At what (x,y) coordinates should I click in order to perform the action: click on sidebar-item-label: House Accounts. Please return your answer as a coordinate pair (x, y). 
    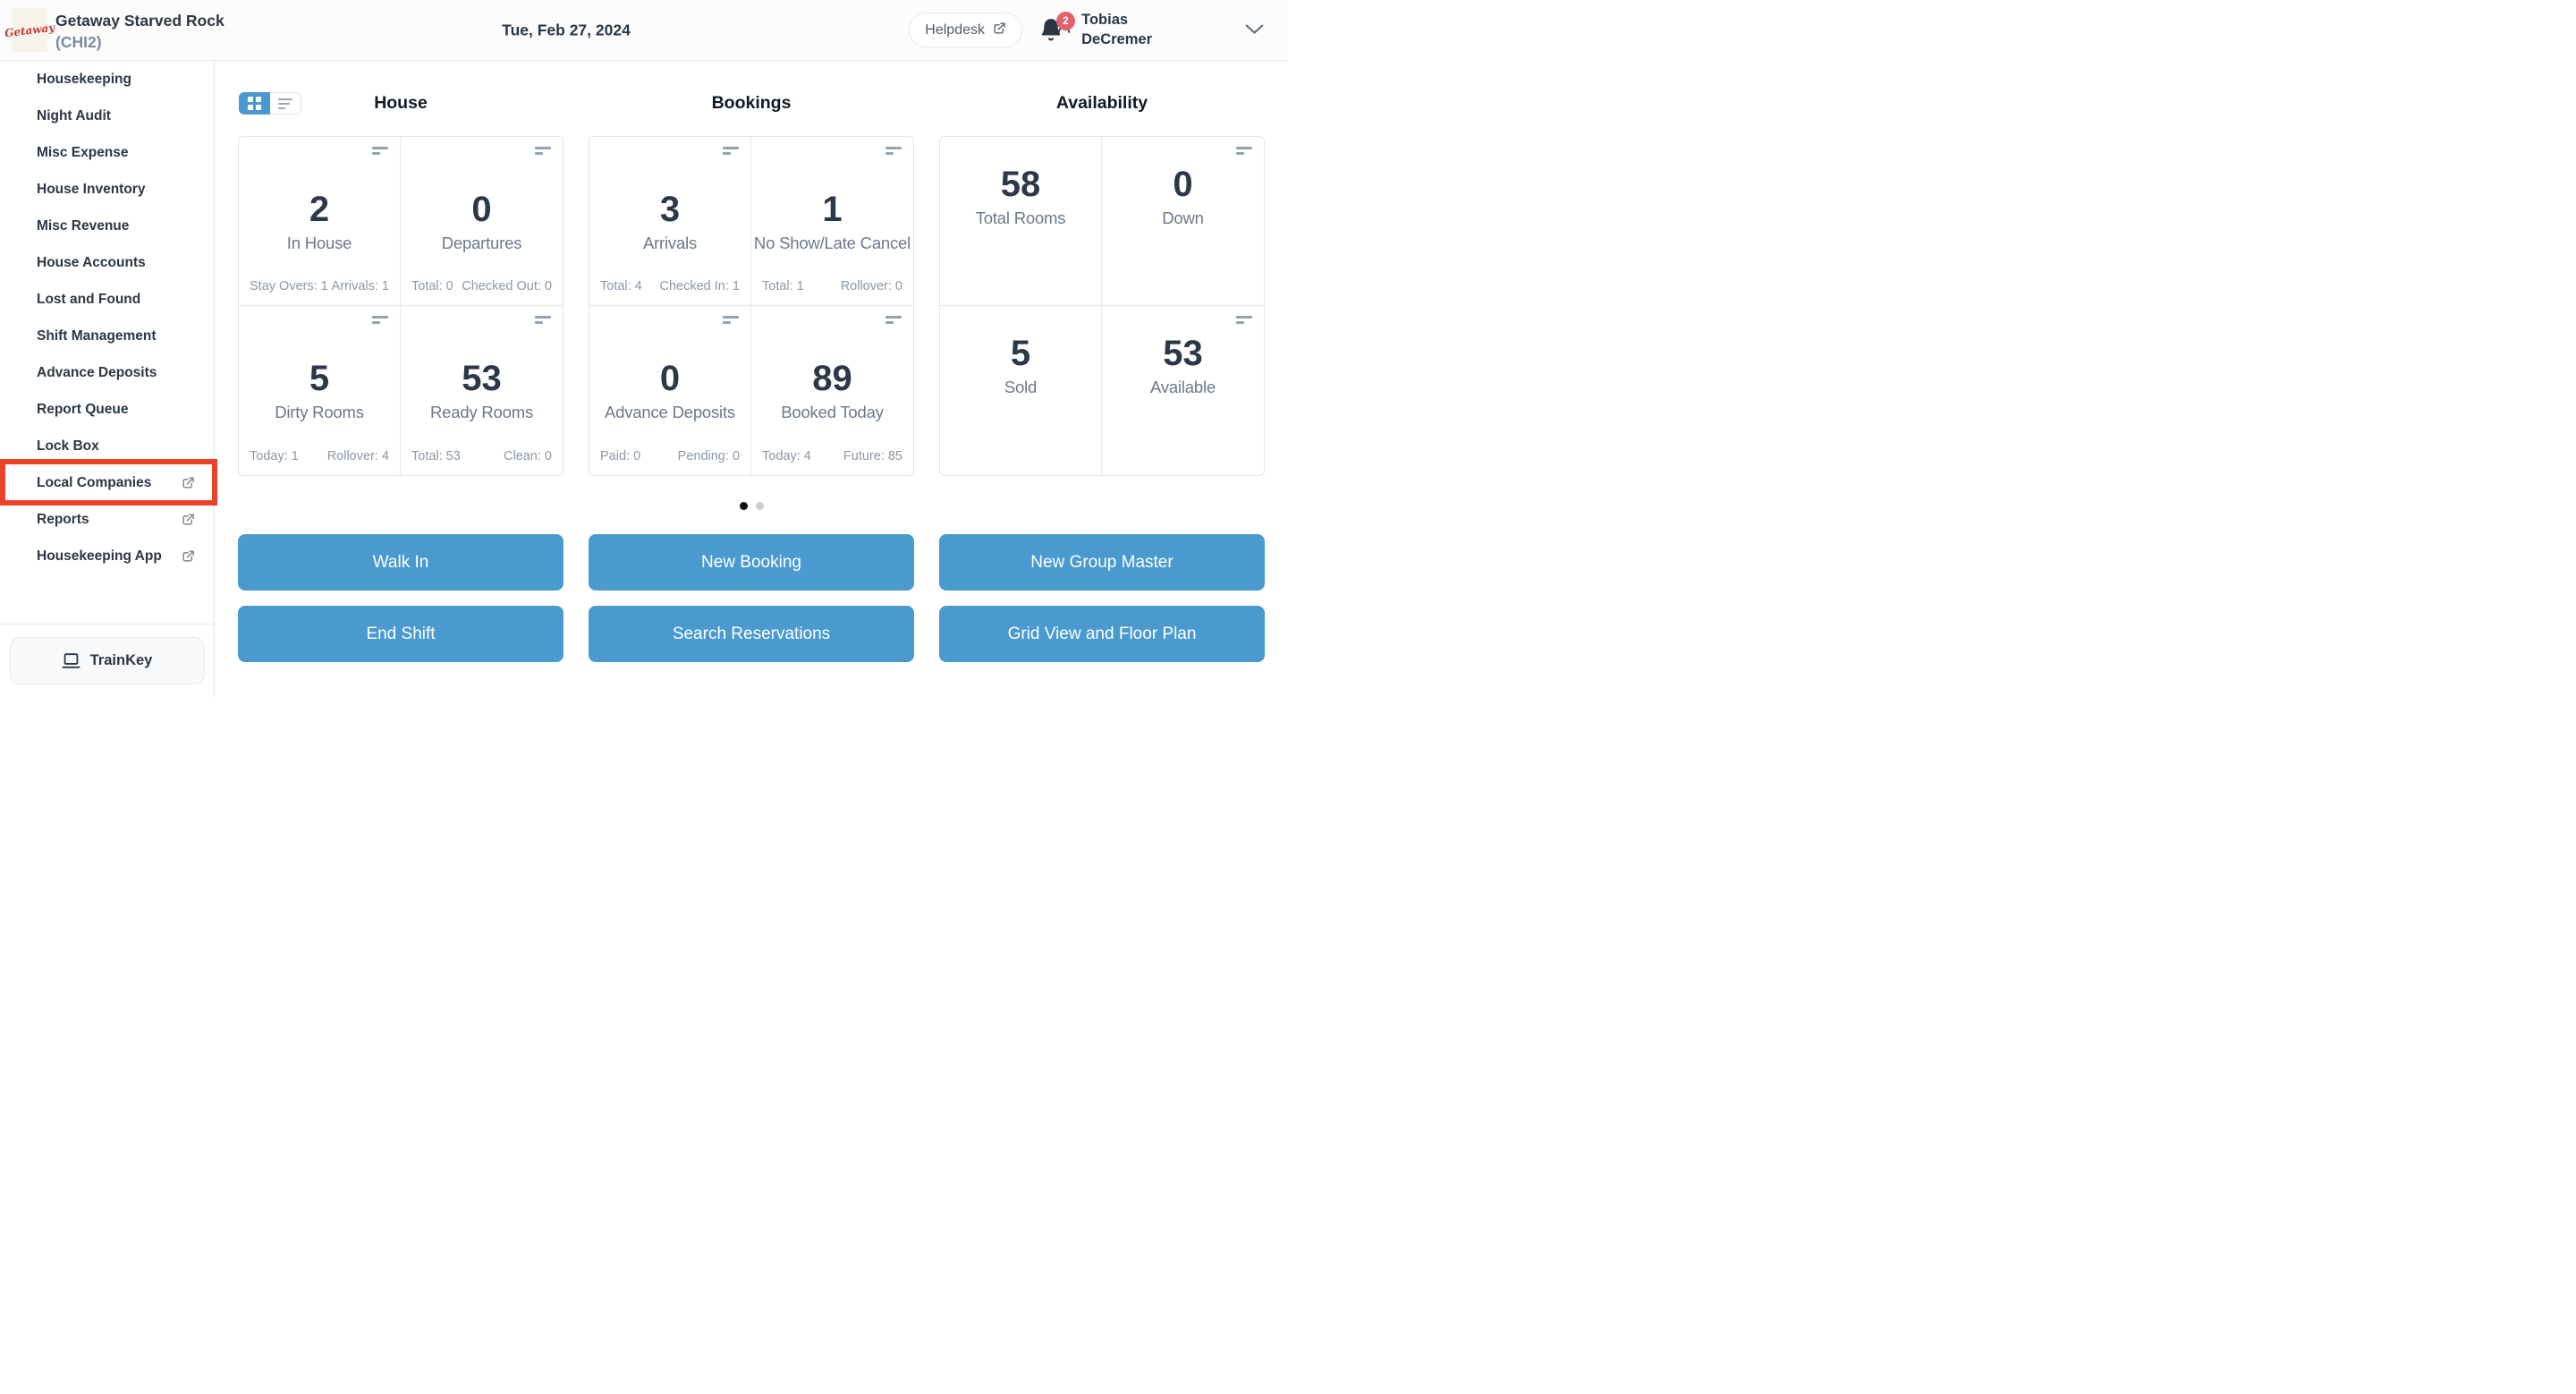
    Looking at the image, I should click on (91, 262).